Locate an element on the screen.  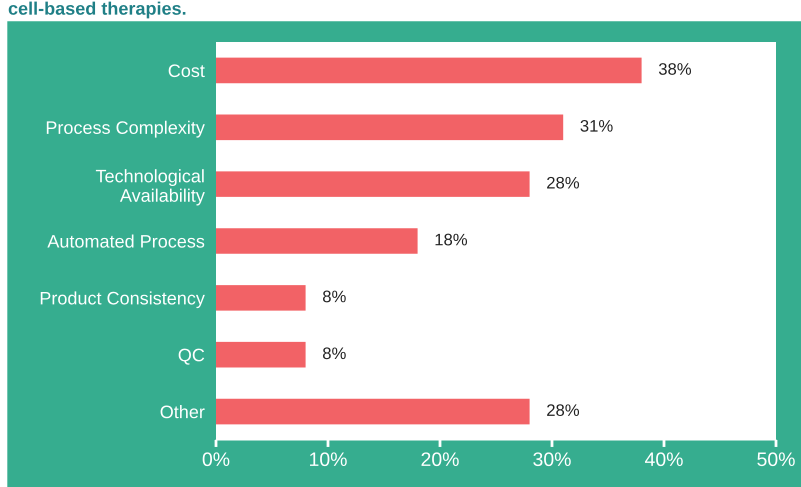
data-label: 31% is located at coordinates (596, 126).